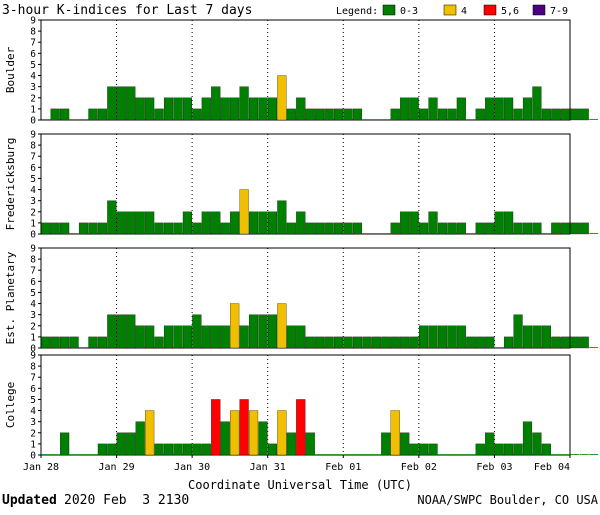 The height and width of the screenshot is (515, 600). What do you see at coordinates (507, 500) in the screenshot?
I see `credit-text: NOAA/SWPC Boulder, CO USA` at bounding box center [507, 500].